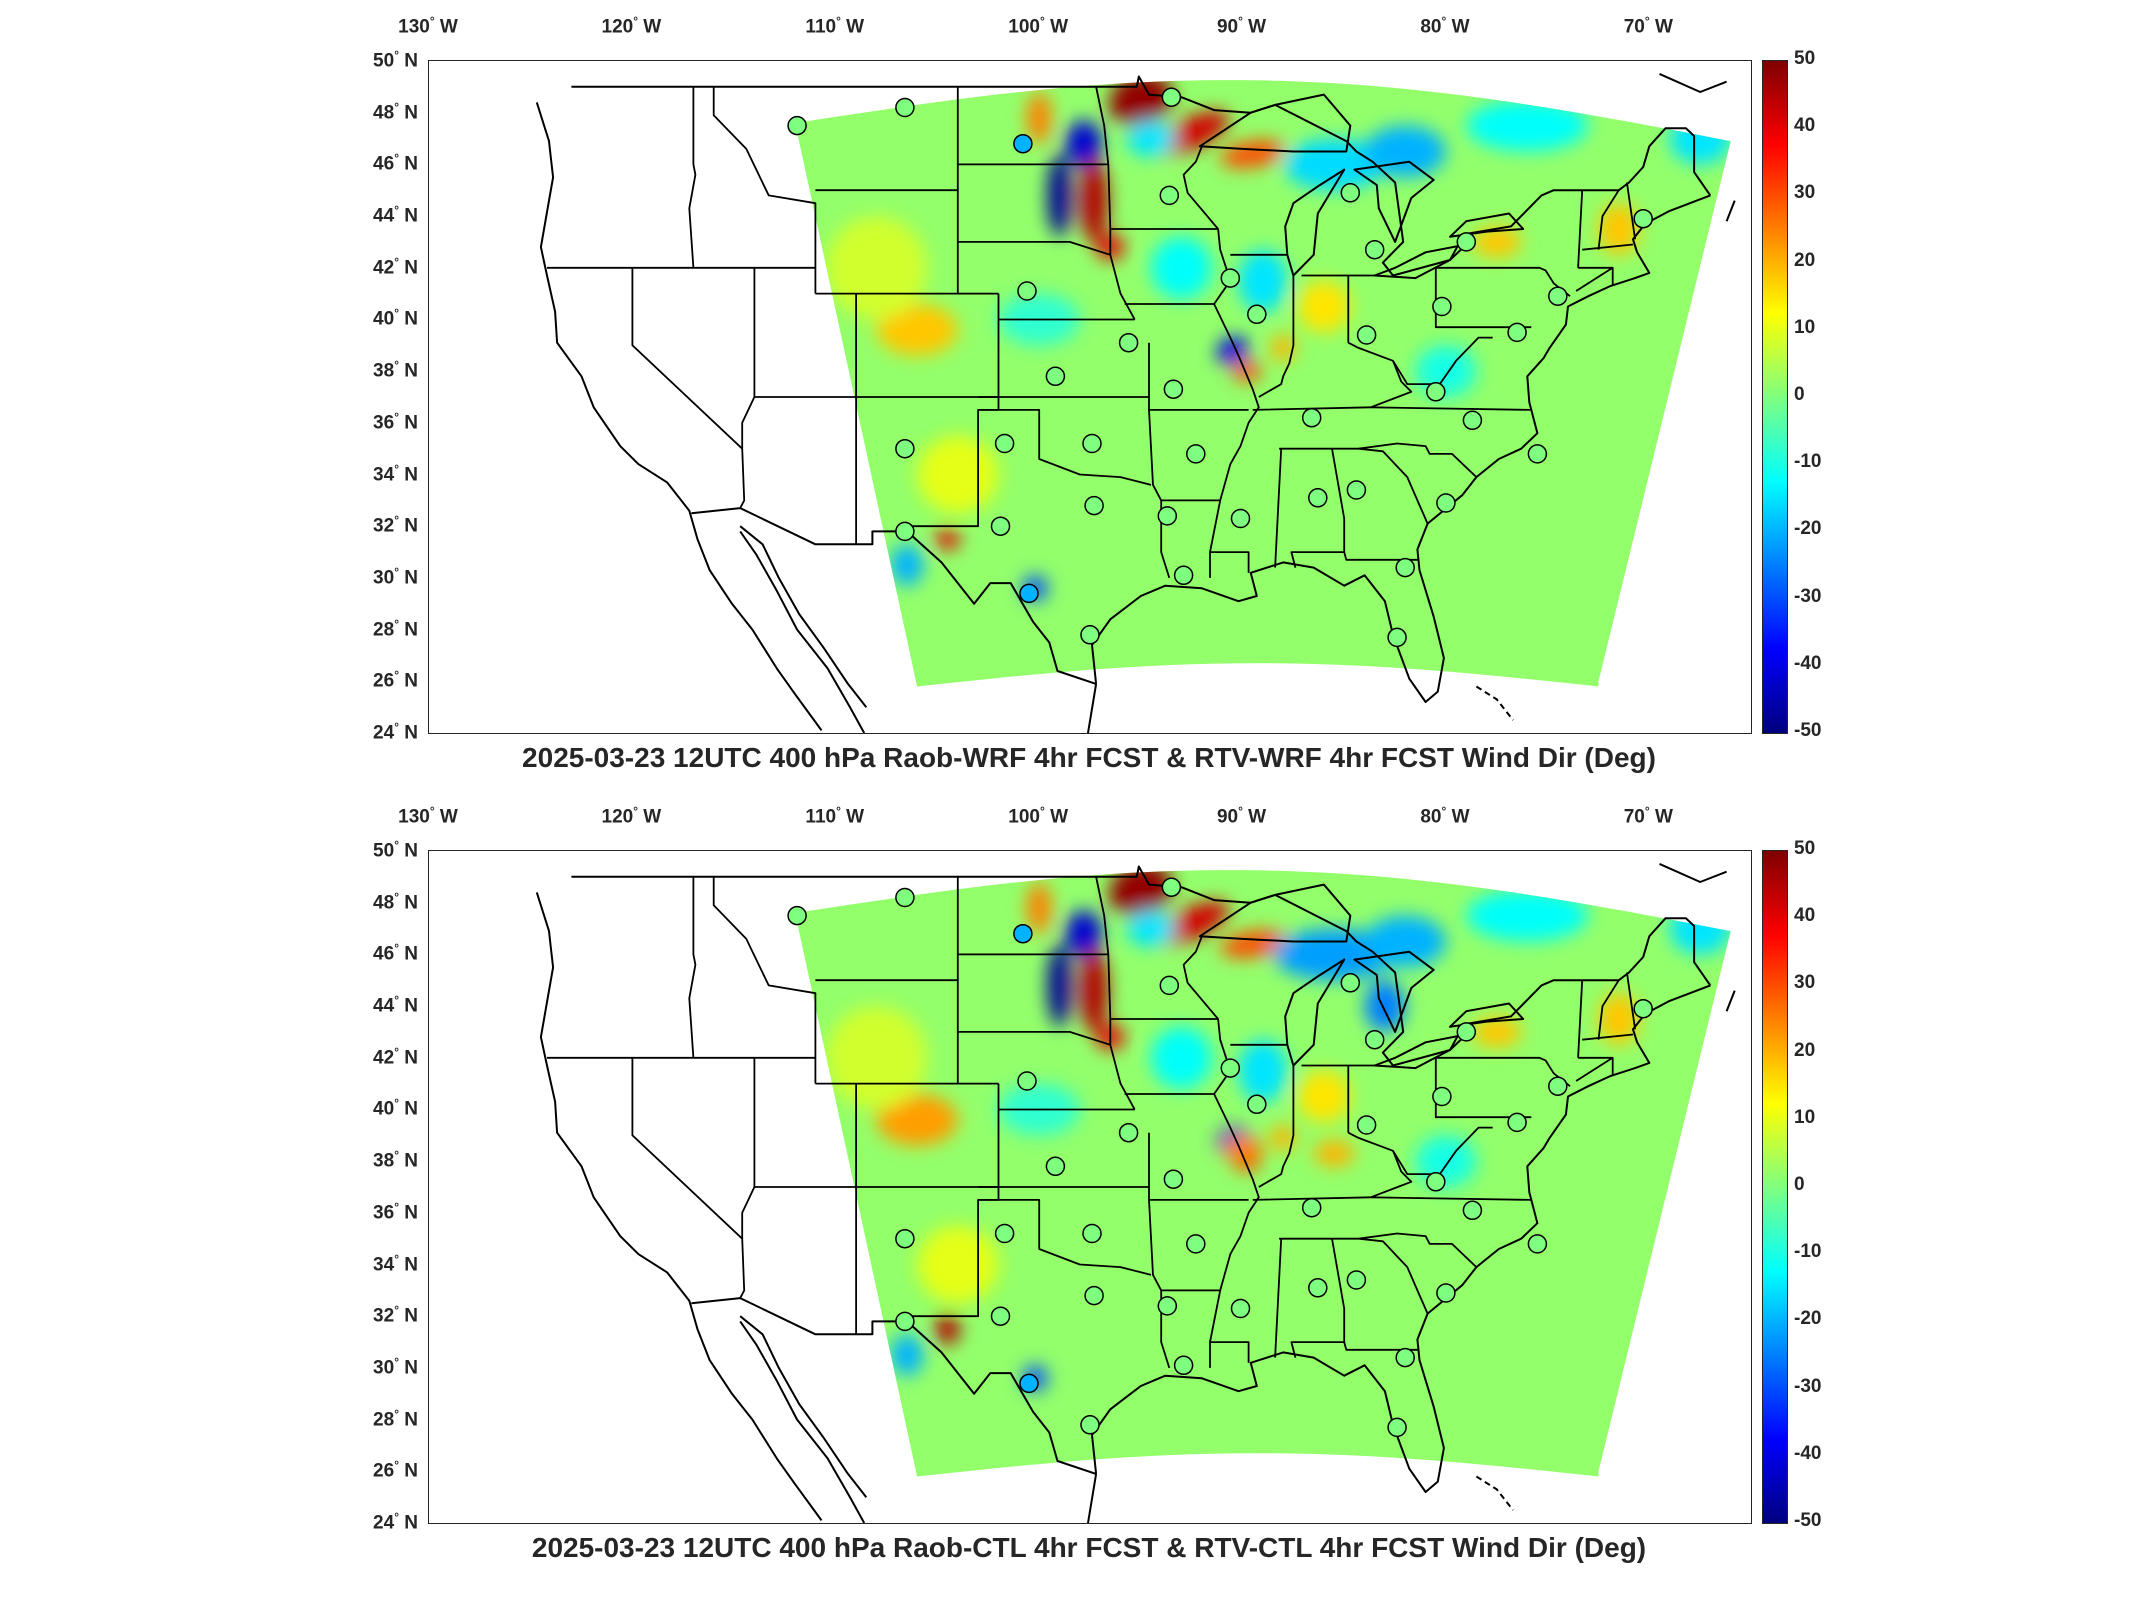 Image resolution: width=2133 pixels, height=1600 pixels. What do you see at coordinates (1775, 1187) in the screenshot?
I see `colorbar` at bounding box center [1775, 1187].